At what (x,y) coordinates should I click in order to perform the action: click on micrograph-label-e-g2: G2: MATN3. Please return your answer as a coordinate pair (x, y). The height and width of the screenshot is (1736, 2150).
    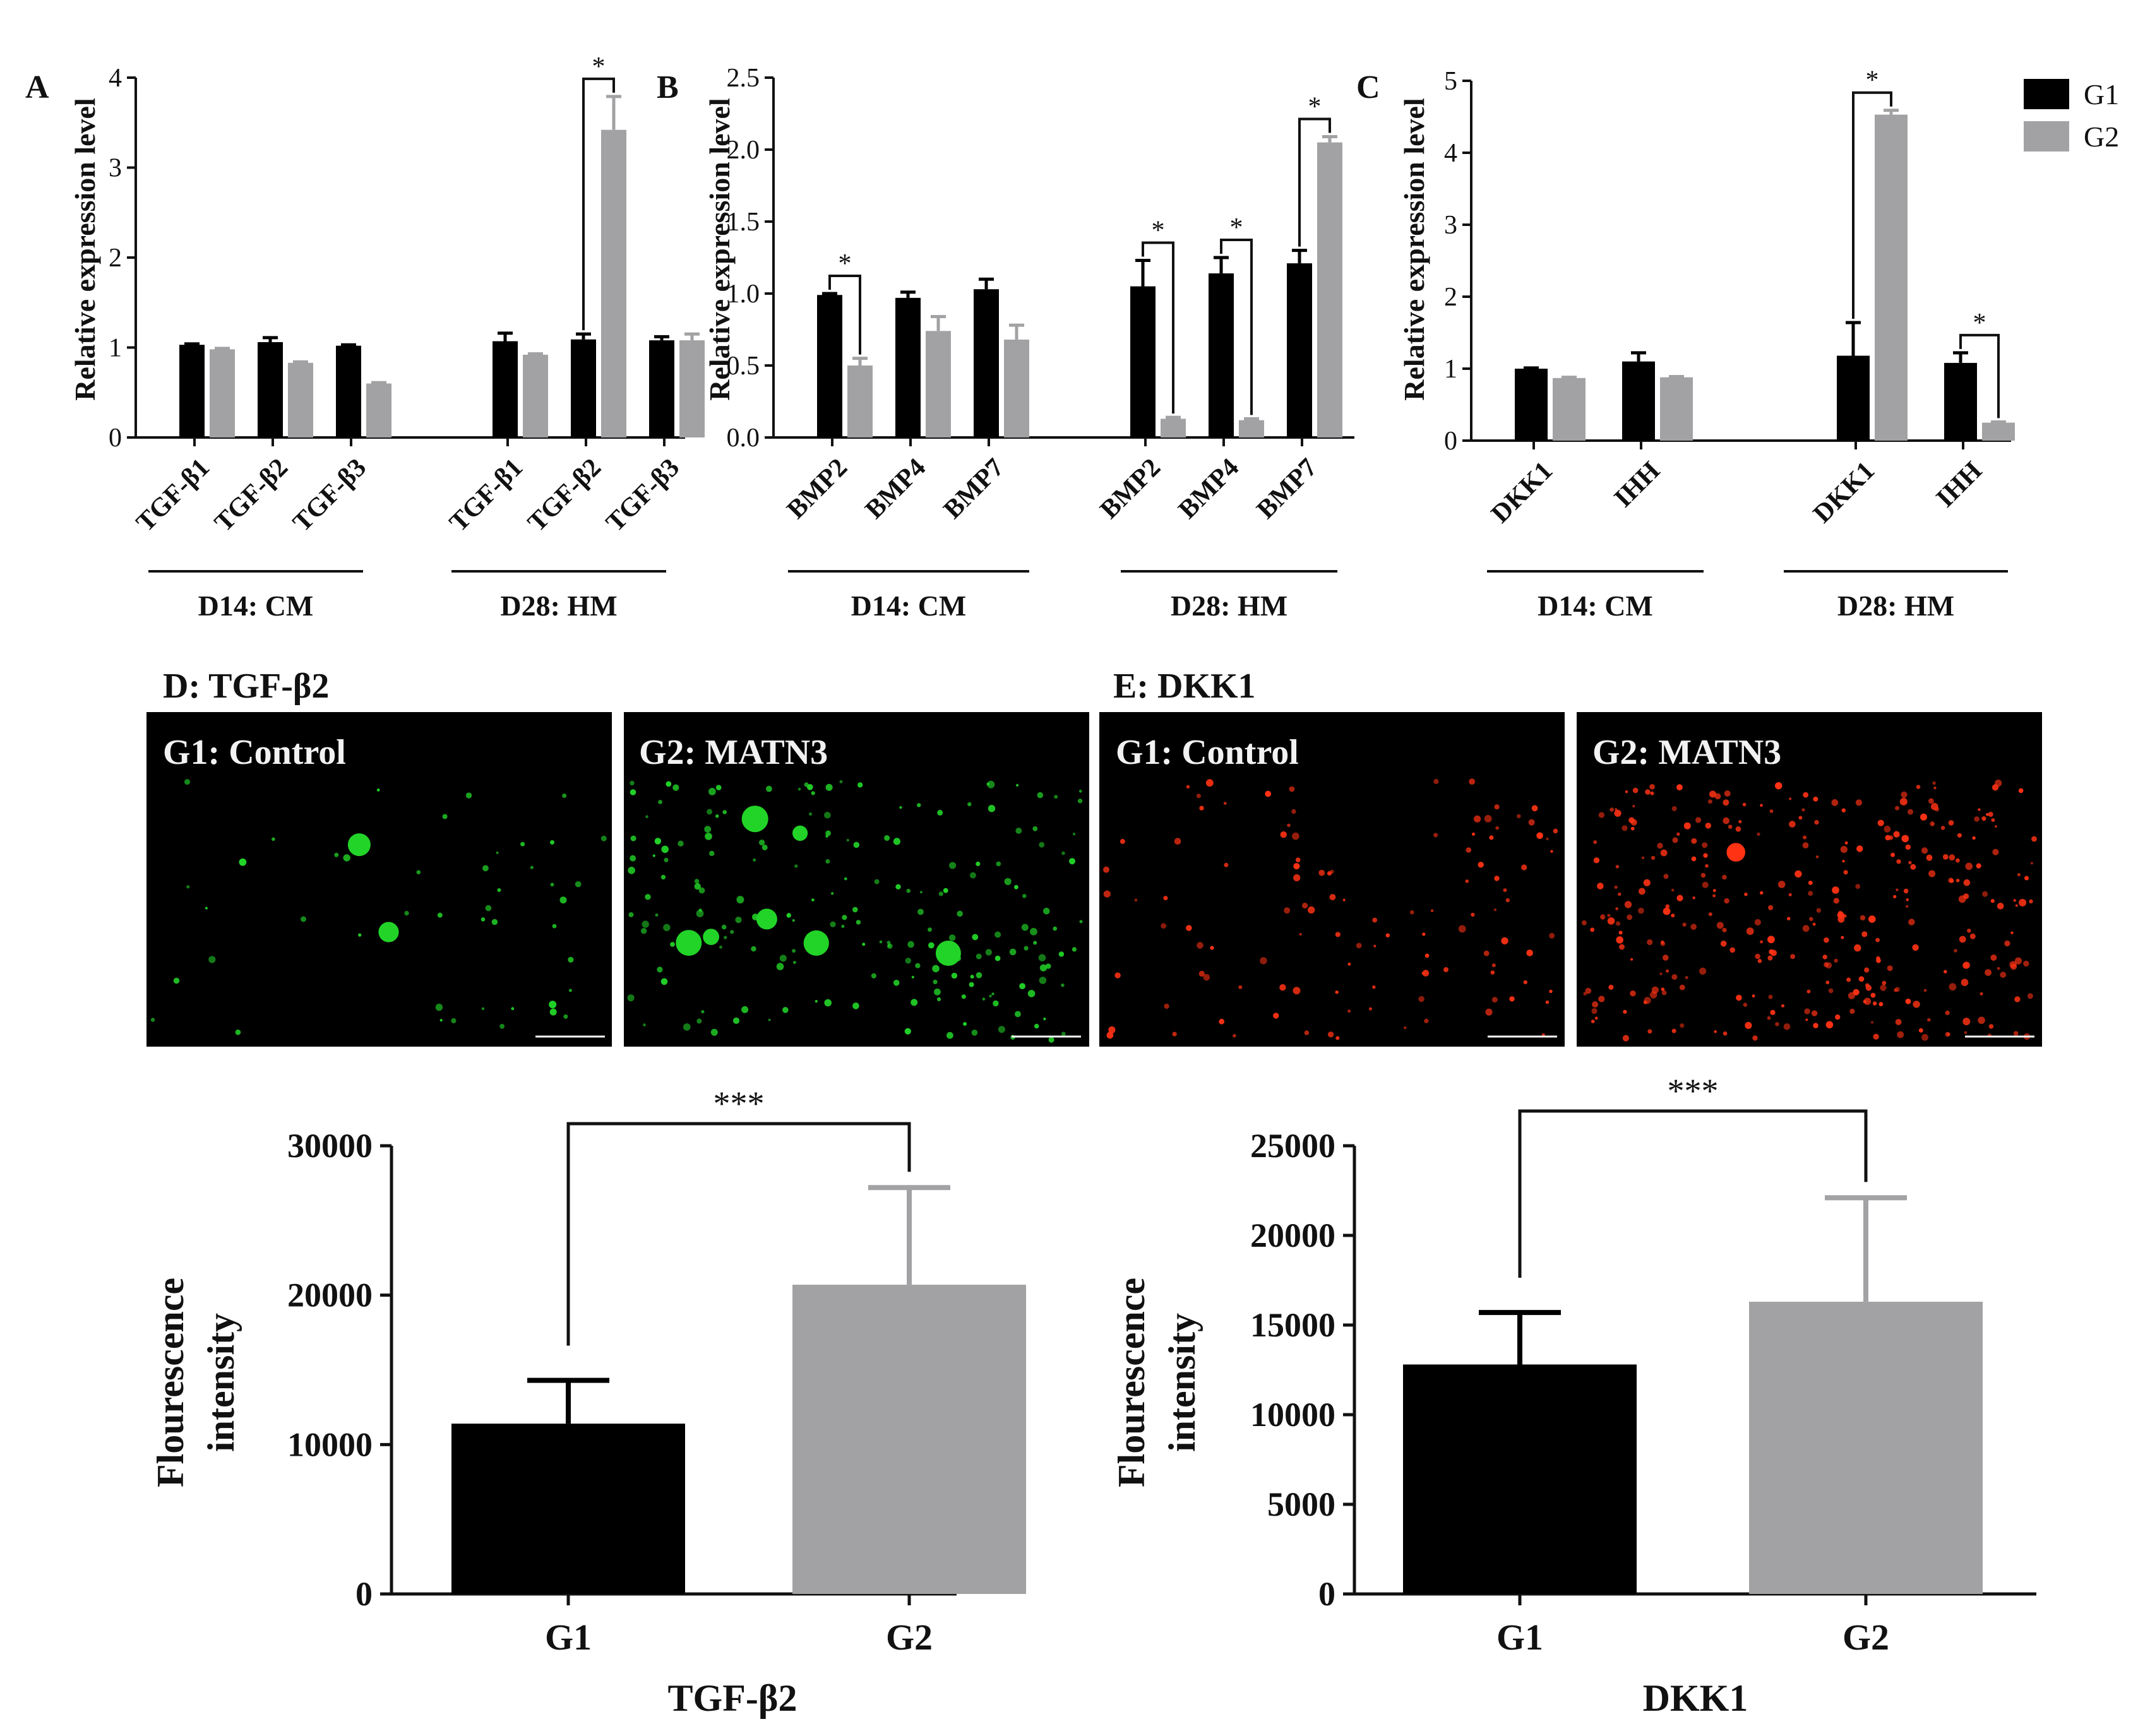
    Looking at the image, I should click on (1686, 753).